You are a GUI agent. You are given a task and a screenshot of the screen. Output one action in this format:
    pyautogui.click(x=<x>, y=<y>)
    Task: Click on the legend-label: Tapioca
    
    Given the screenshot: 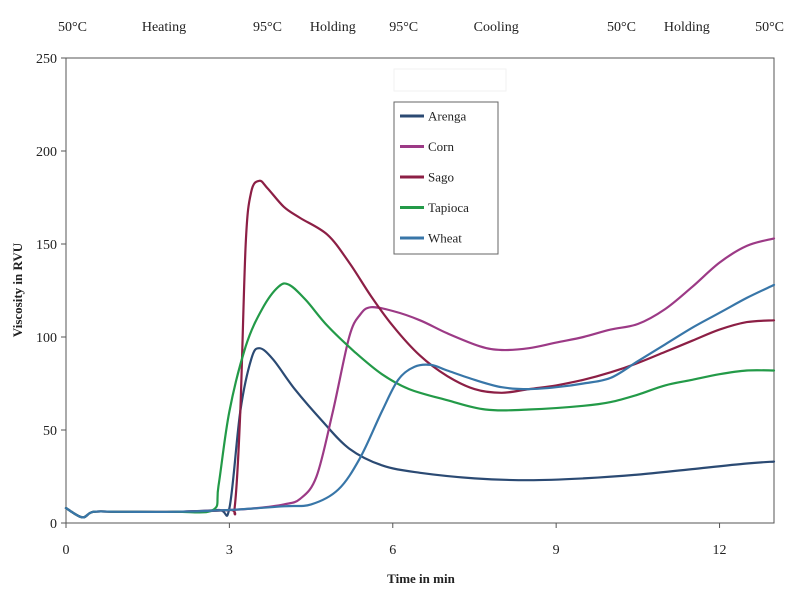 What is the action you would take?
    pyautogui.click(x=448, y=207)
    